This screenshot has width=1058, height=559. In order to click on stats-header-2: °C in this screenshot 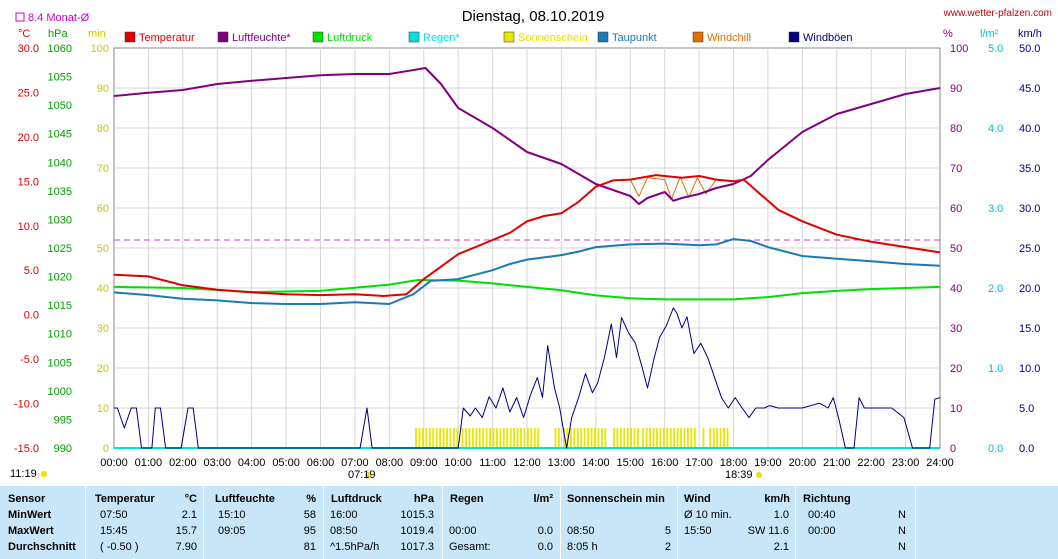, I will do `click(190, 499)`.